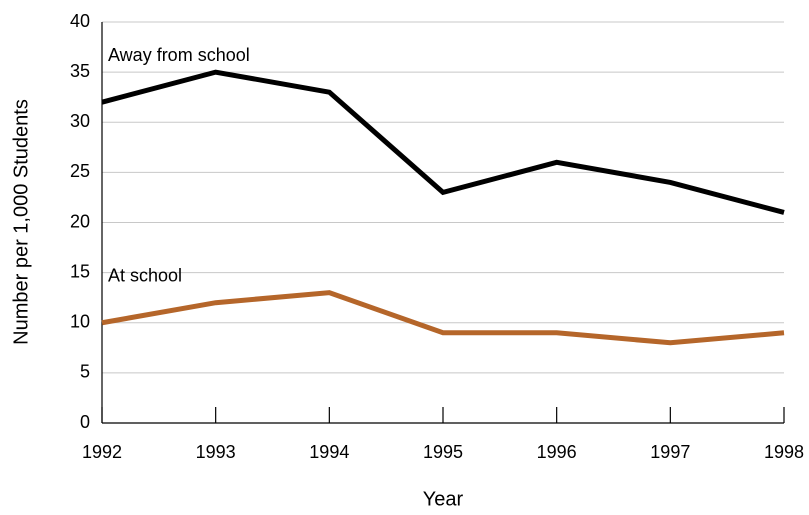 This screenshot has height=515, width=809. Describe the element at coordinates (443, 452) in the screenshot. I see `x-tick-label: 1995` at that location.